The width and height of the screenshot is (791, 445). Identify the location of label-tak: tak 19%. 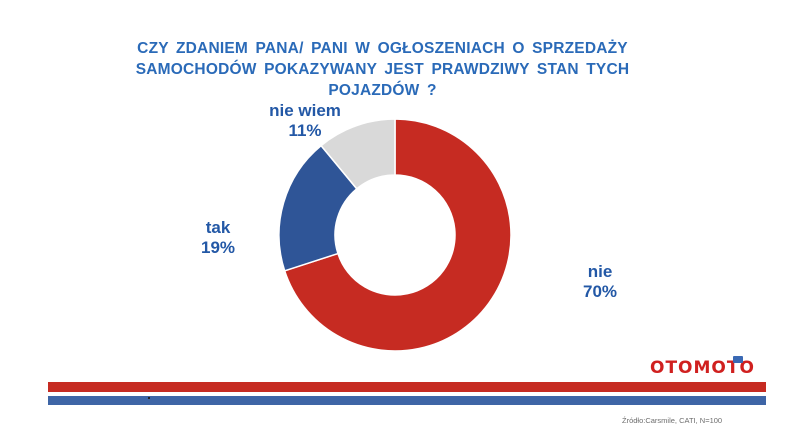
(218, 238).